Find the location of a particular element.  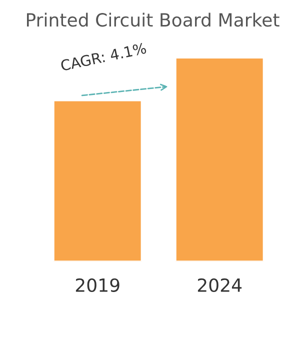

x-tick-label: 2024 is located at coordinates (220, 285).